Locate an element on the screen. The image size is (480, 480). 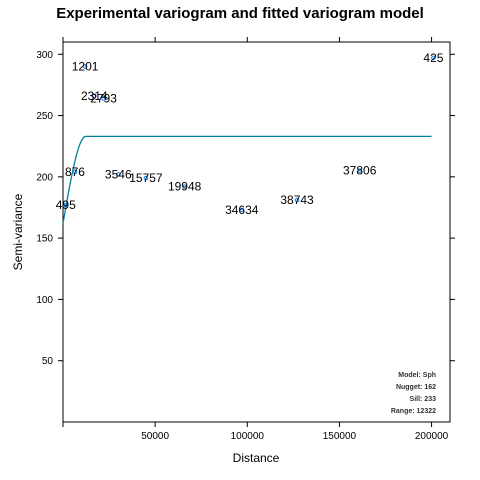
model-range-text: Range: 12322 is located at coordinates (413, 411).